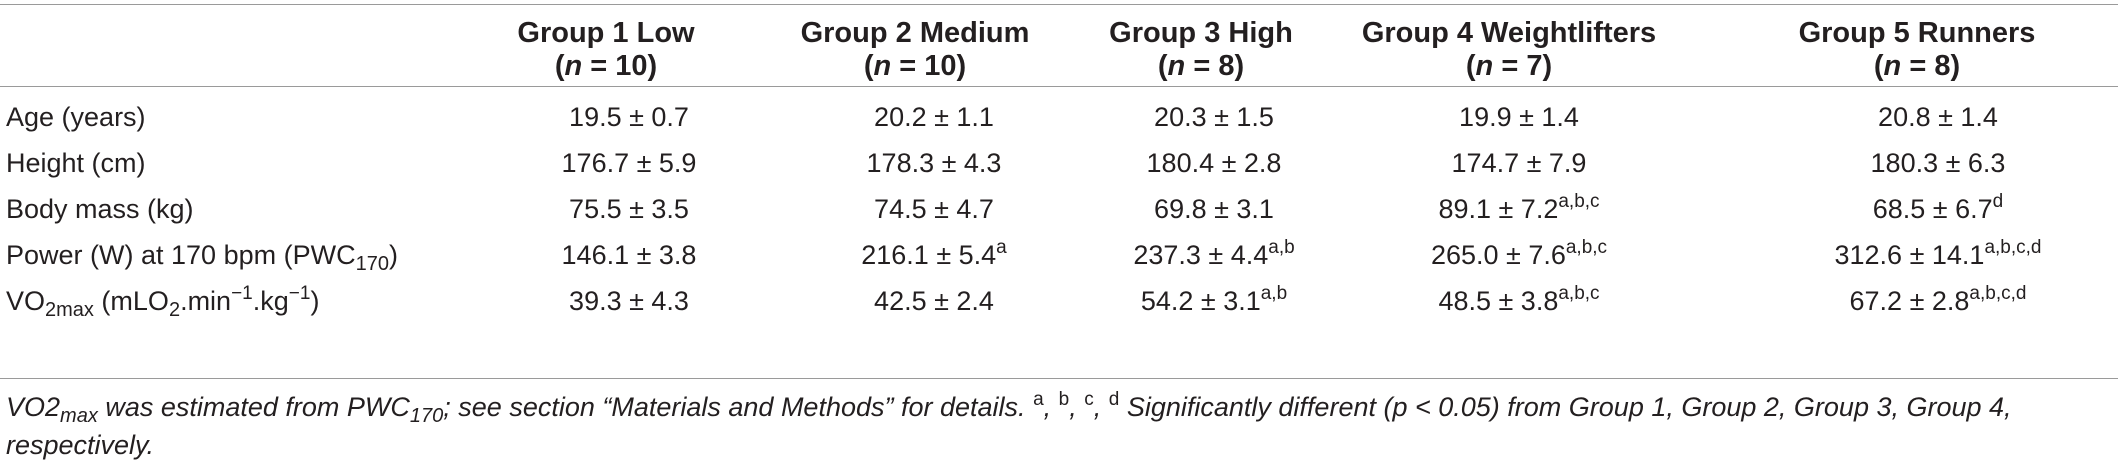 The height and width of the screenshot is (468, 2118). What do you see at coordinates (1059, 378) in the screenshot?
I see `table-bottom-rule` at bounding box center [1059, 378].